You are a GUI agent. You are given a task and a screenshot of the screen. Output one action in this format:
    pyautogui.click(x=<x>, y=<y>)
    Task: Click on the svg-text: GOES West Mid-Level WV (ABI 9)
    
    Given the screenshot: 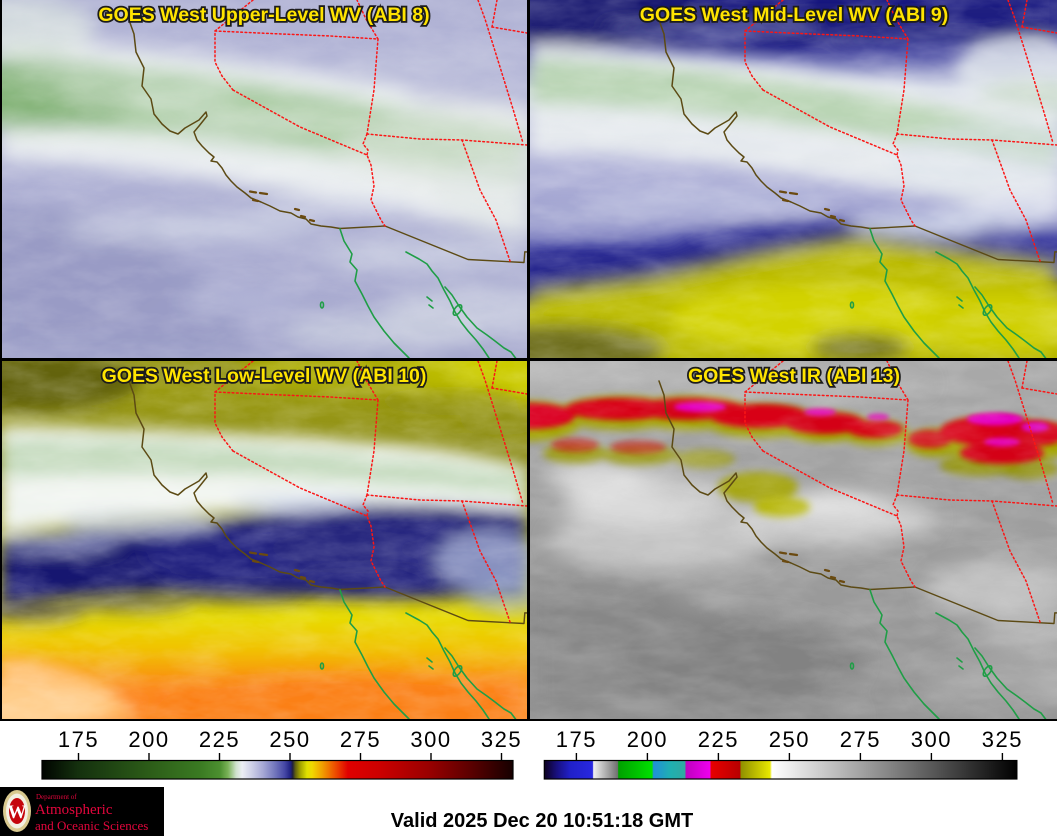 What is the action you would take?
    pyautogui.click(x=794, y=15)
    